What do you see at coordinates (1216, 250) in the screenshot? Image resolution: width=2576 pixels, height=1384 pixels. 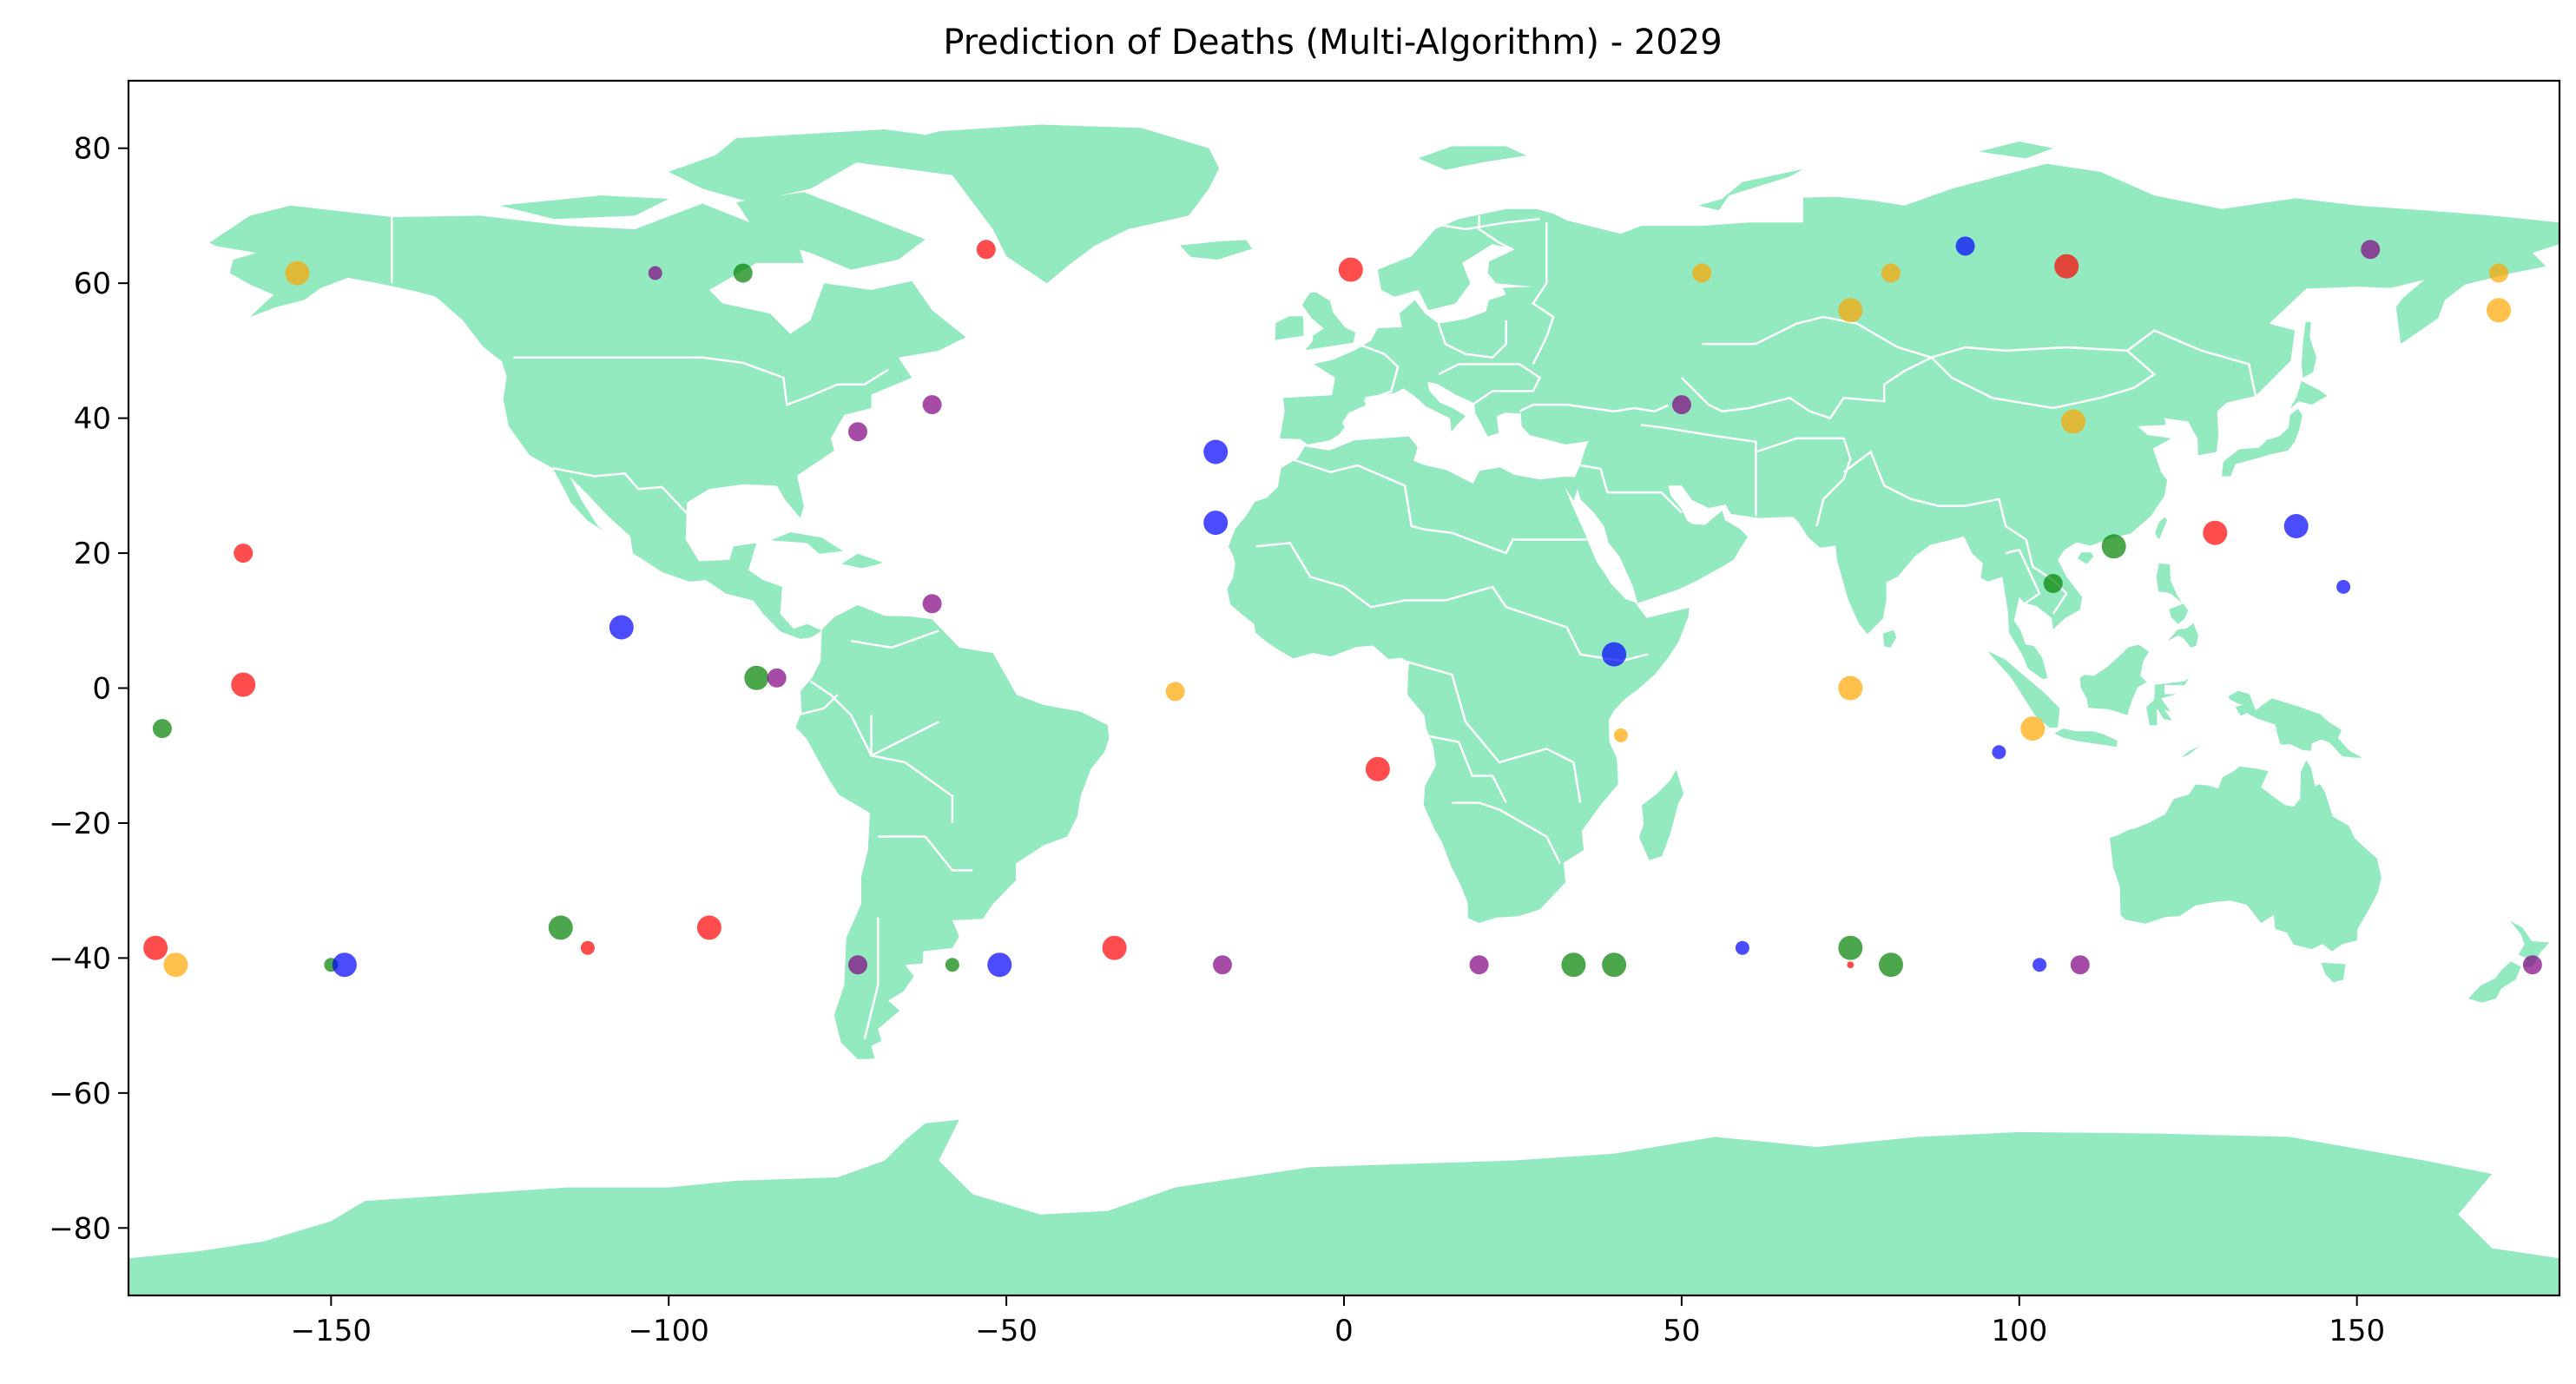 I see `landmass-iceland` at bounding box center [1216, 250].